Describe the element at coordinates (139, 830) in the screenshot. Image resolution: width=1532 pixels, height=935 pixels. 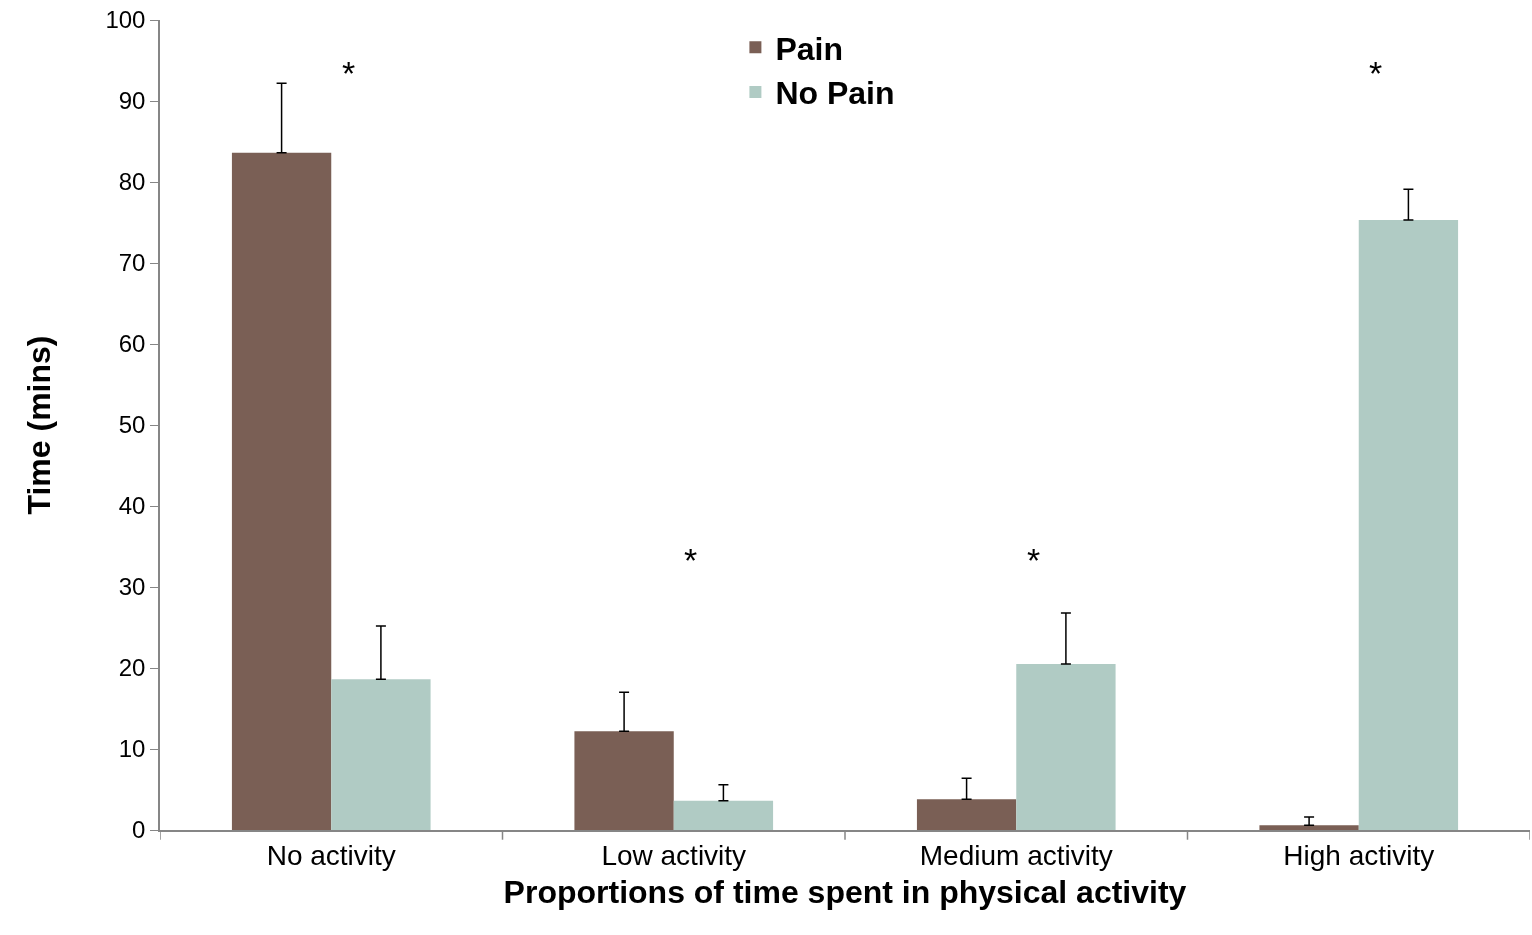
I see `y-tick-label: 0` at that location.